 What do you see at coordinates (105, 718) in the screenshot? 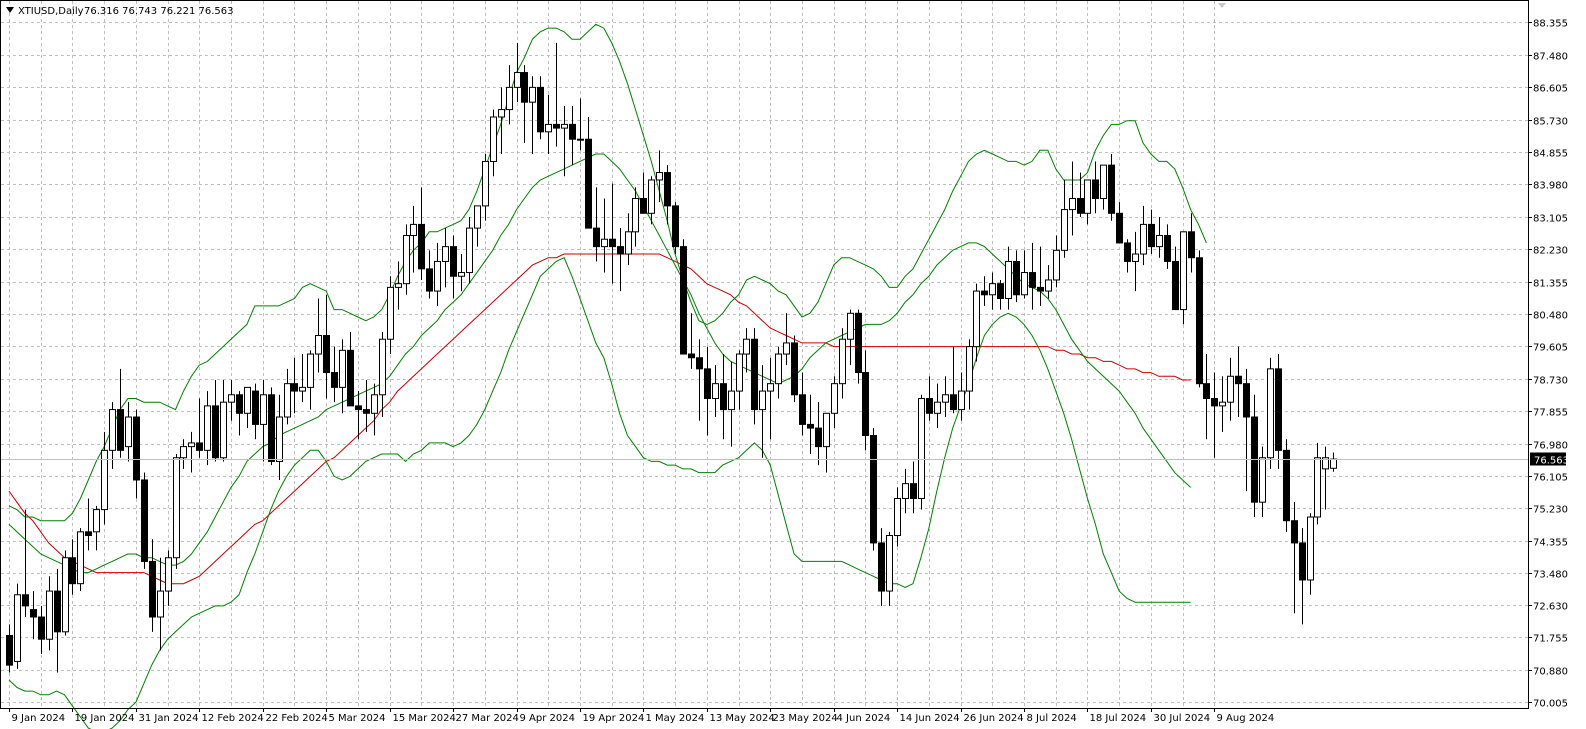
I see `time-axis-label: 19 Jan 2024` at bounding box center [105, 718].